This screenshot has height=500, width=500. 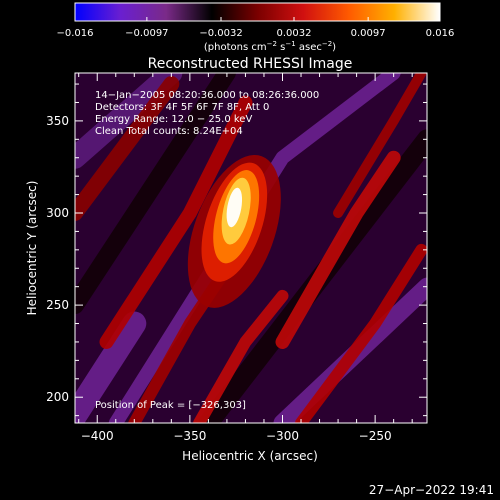 What do you see at coordinates (182, 107) in the screenshot?
I see `info-line-detectors: Detectors: 3F 4F 5F 6F 7F 8F, Att 0` at bounding box center [182, 107].